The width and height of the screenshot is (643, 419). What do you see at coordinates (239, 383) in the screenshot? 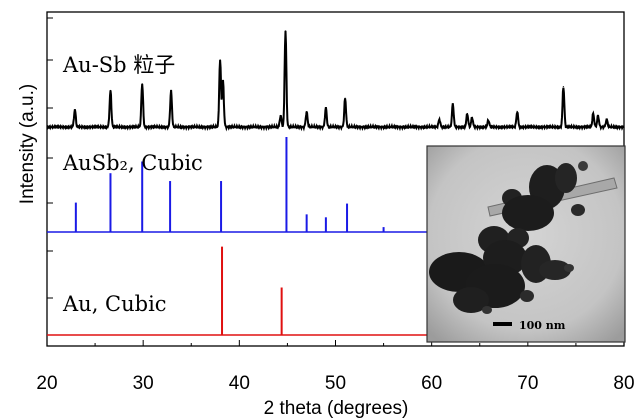
I see `x-tick-label: 40` at bounding box center [239, 383].